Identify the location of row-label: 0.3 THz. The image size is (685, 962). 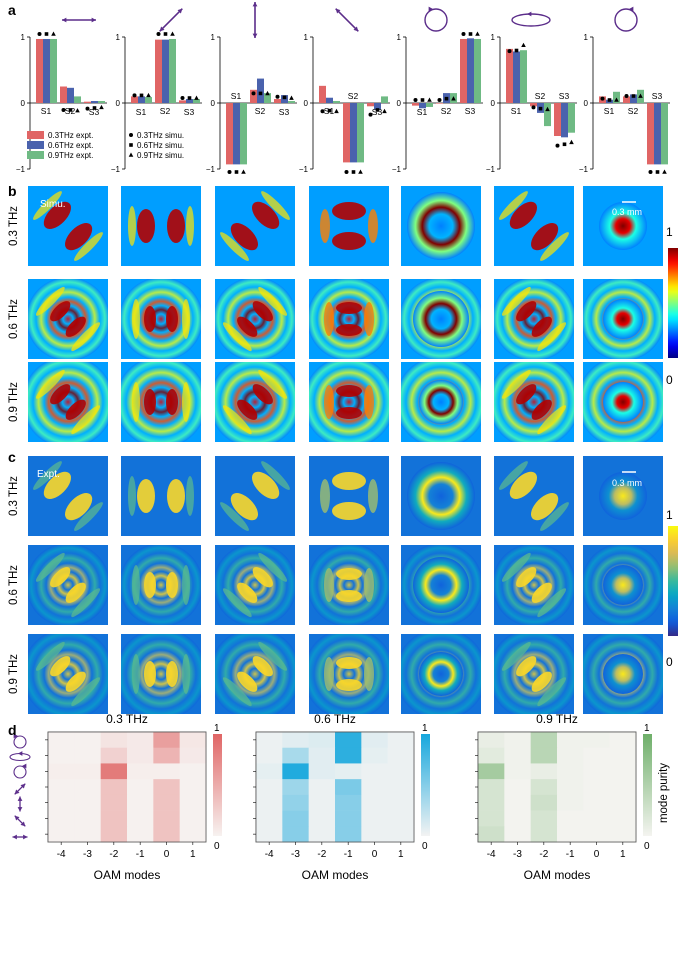
(14, 496).